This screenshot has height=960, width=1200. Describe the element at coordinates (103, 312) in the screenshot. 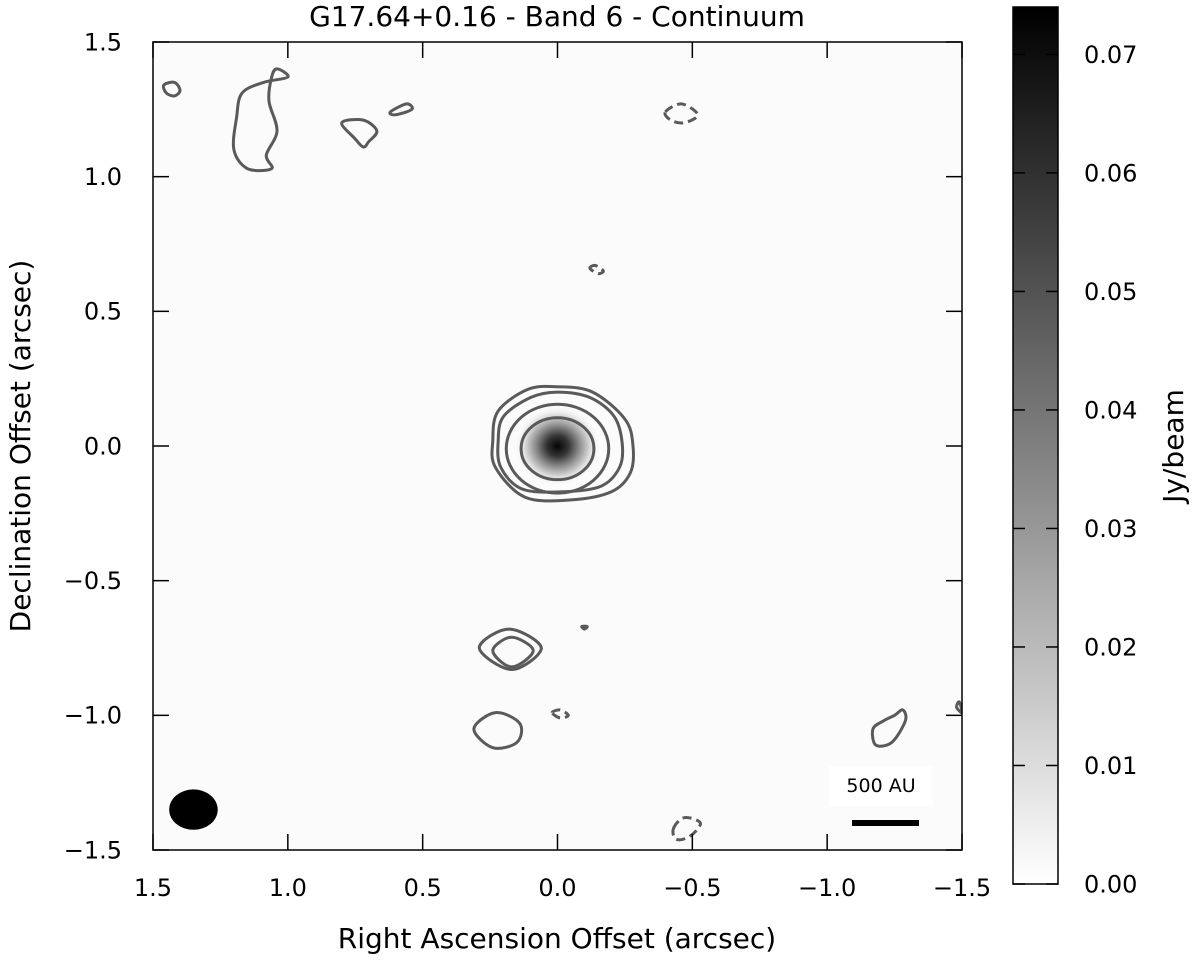

I see `y-tick-label: 0.5` at that location.